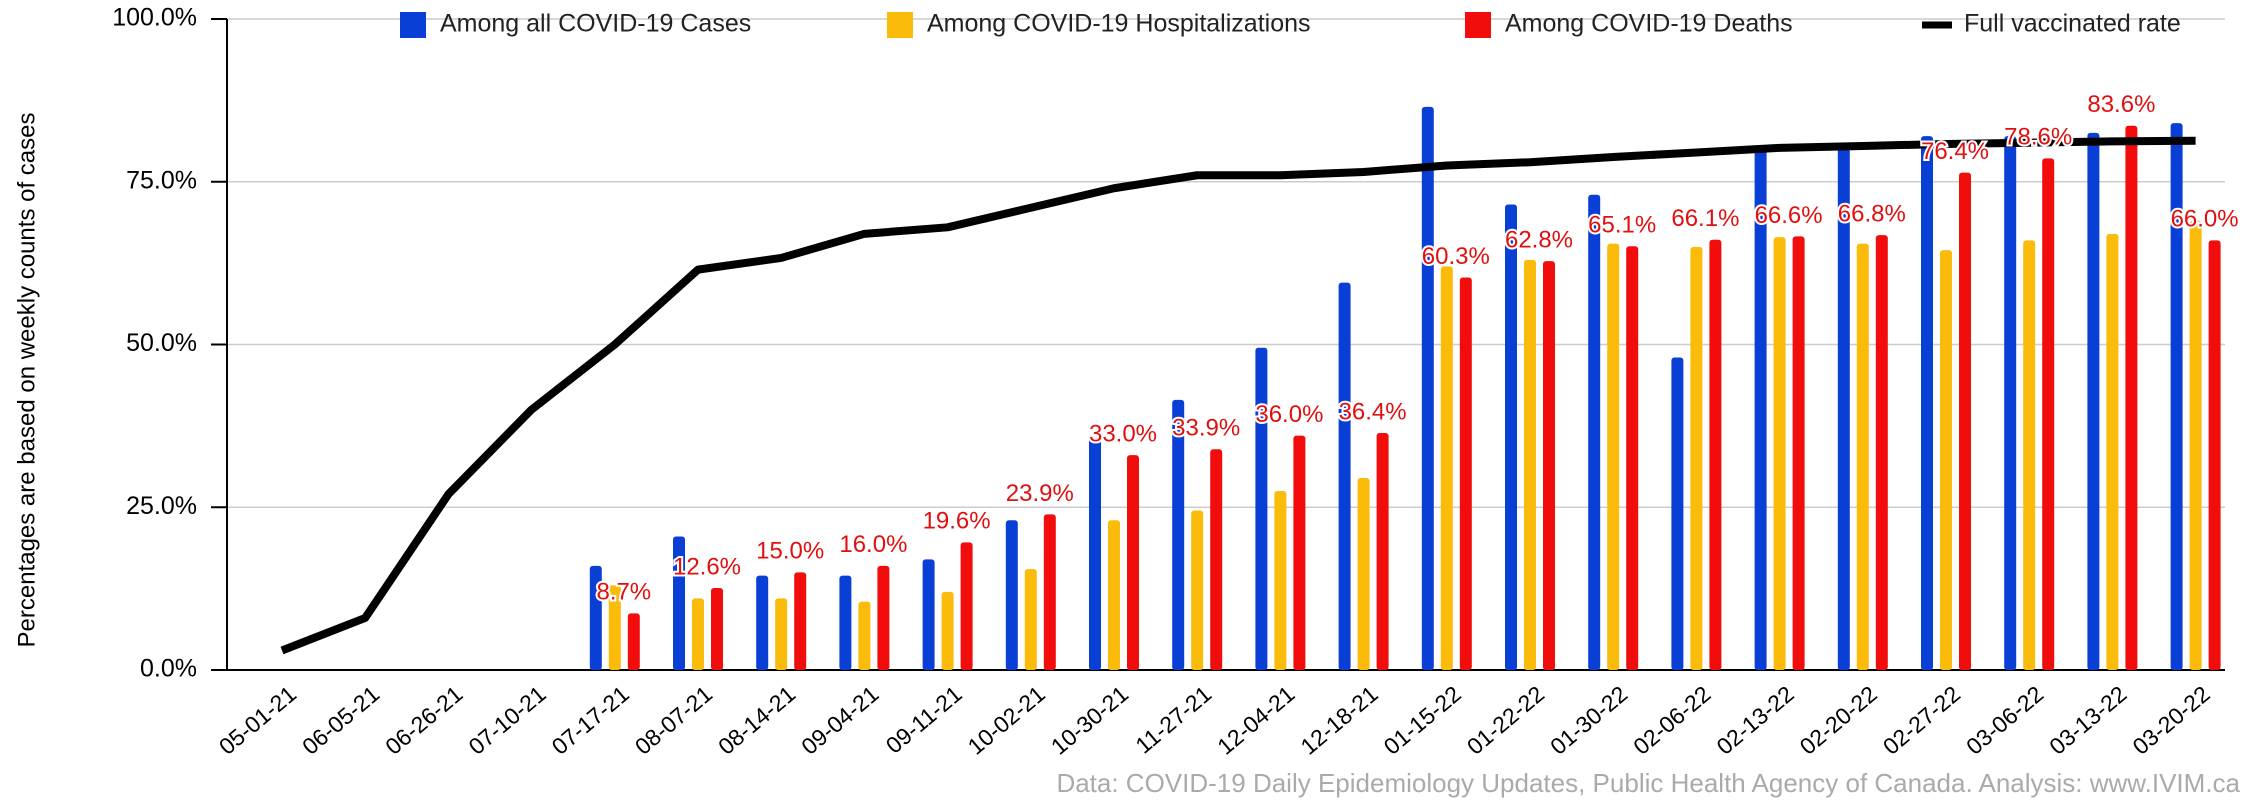 This screenshot has height=800, width=2266. Describe the element at coordinates (2087, 720) in the screenshot. I see `x-tick-label: 03-13-22` at that location.